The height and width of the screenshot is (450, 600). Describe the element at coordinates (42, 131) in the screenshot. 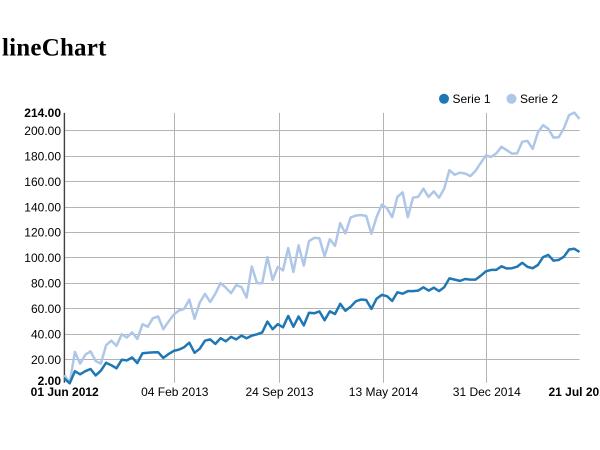

I see `svg-text: 200.00` at that location.